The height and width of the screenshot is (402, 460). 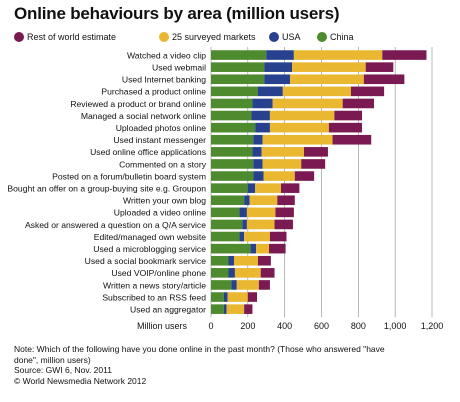 I want to click on category-label: Written a news story/article, so click(x=154, y=285).